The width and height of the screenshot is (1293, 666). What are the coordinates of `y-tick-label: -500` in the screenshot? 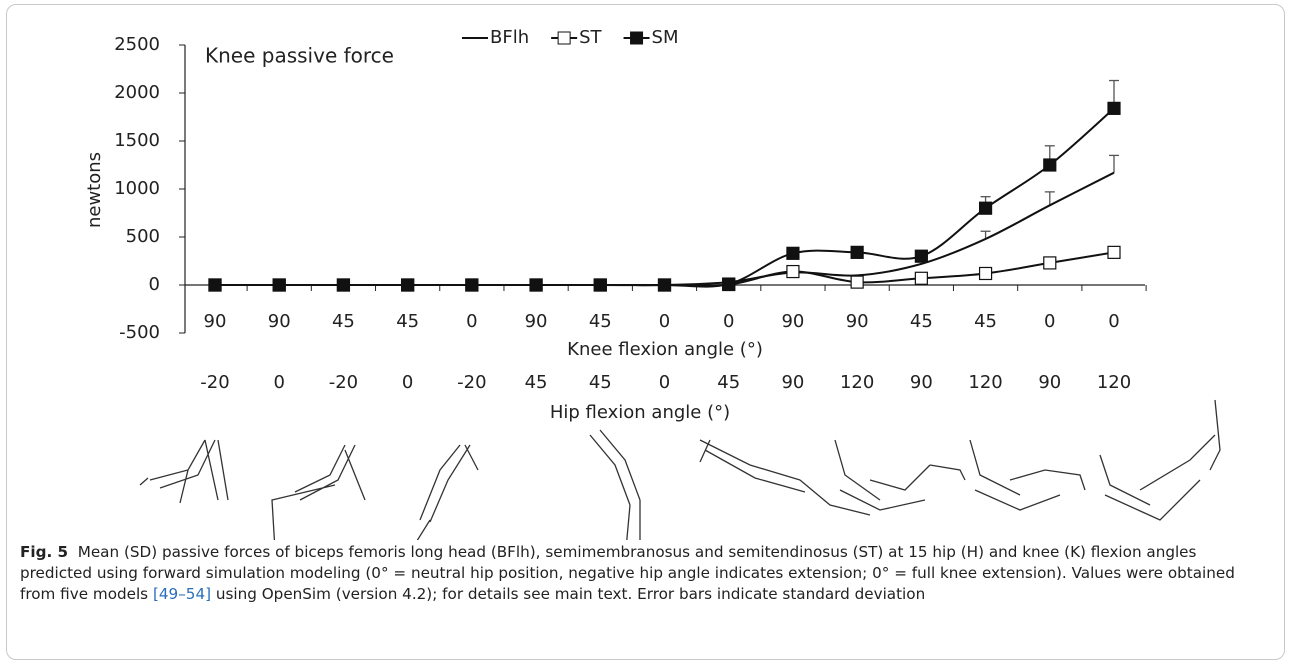 It's located at (139, 332).